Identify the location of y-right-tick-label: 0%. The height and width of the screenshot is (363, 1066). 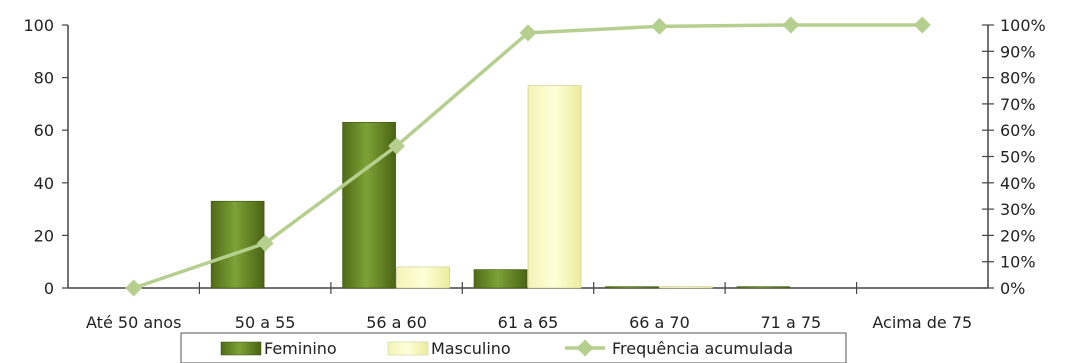
(1012, 288).